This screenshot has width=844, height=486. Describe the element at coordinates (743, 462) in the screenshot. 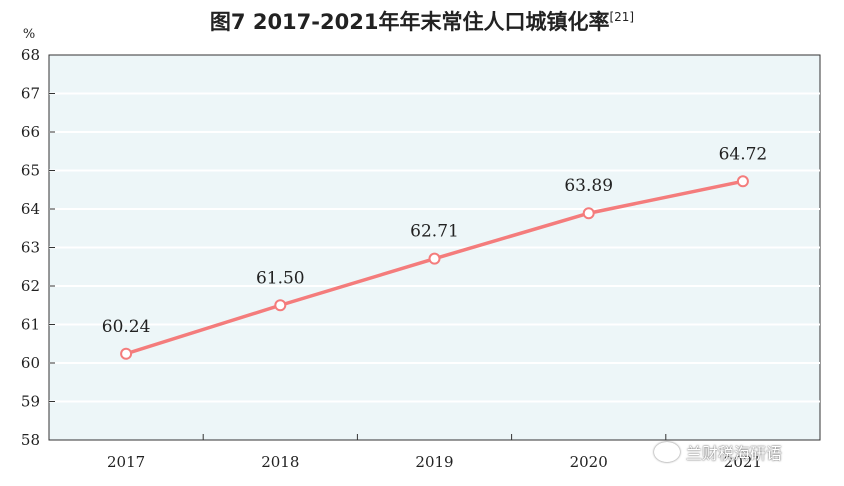

I see `x-tick-label: 2021` at that location.